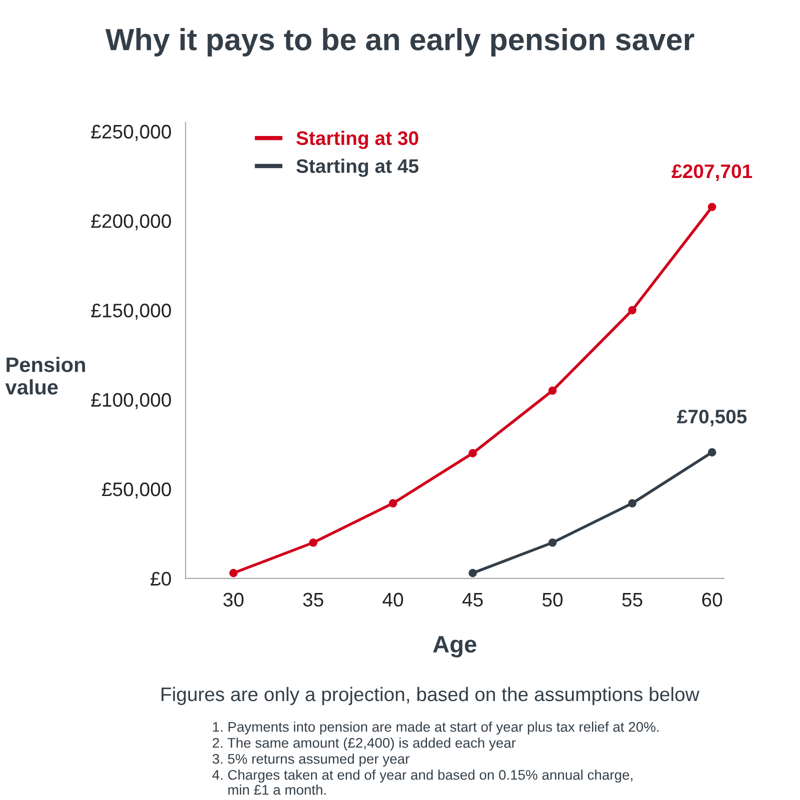 Image resolution: width=800 pixels, height=800 pixels. What do you see at coordinates (357, 139) in the screenshot?
I see `legend-label: Starting at 30` at bounding box center [357, 139].